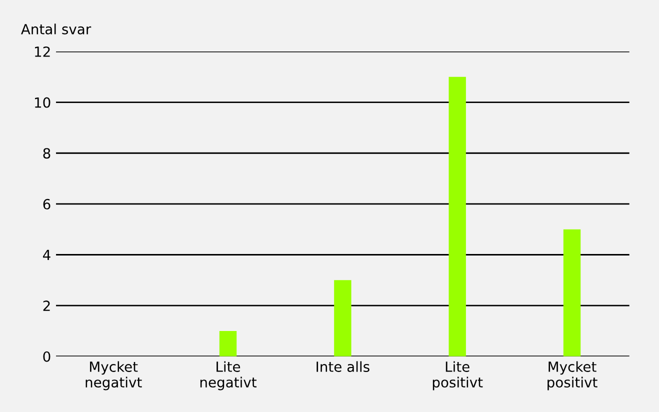 This screenshot has width=659, height=412. What do you see at coordinates (46, 153) in the screenshot?
I see `y-tick-label: 8` at bounding box center [46, 153].